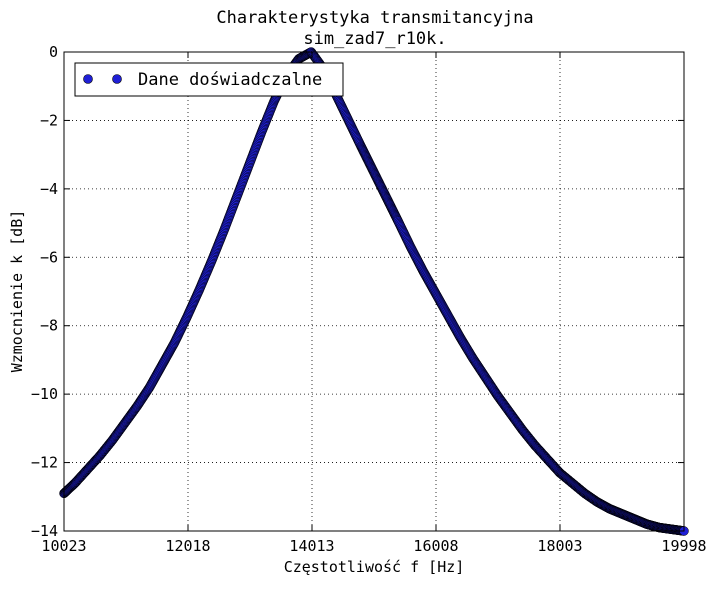 The image size is (716, 591). Describe the element at coordinates (374, 567) in the screenshot. I see `x-axis-label: Częstotliwość f [Hz]` at that location.